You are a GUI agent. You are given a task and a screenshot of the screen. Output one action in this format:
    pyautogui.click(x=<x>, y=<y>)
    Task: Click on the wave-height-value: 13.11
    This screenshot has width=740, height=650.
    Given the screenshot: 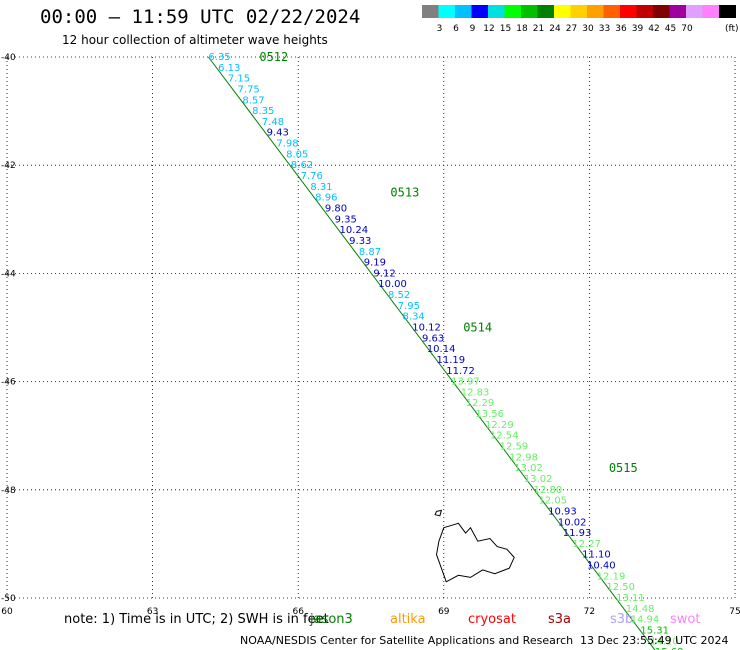 What is the action you would take?
    pyautogui.click(x=630, y=598)
    